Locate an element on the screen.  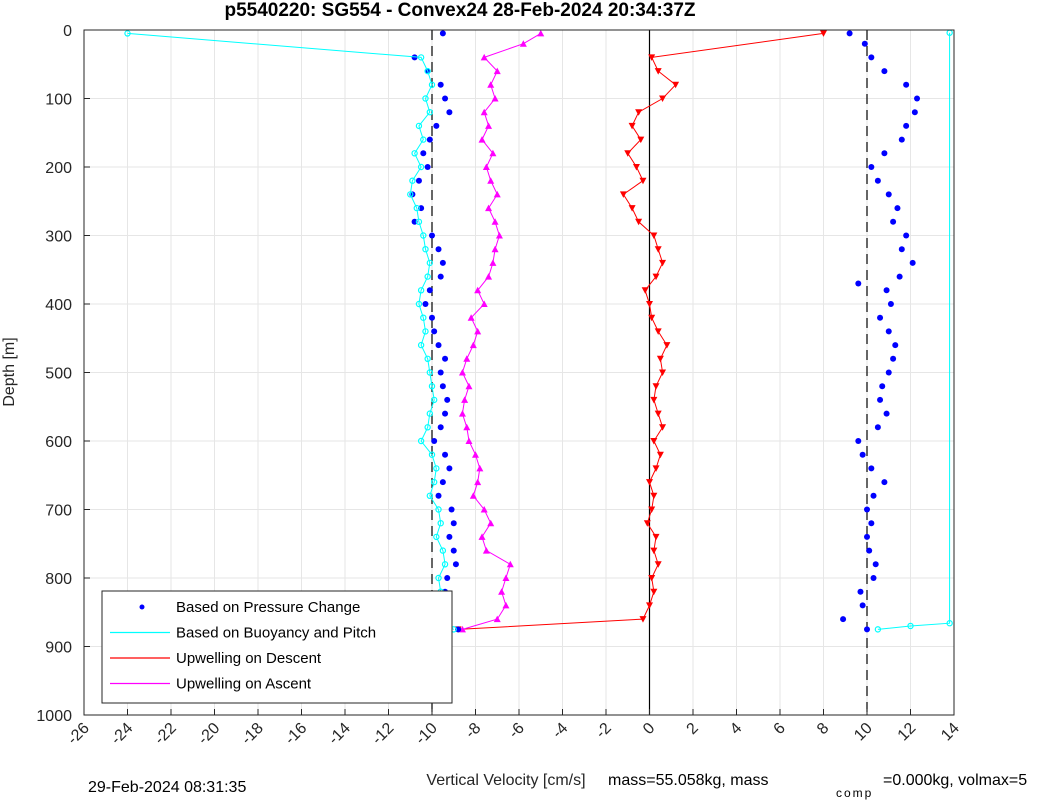
footer-mass: mass=55.058kg, mass is located at coordinates (688, 780).